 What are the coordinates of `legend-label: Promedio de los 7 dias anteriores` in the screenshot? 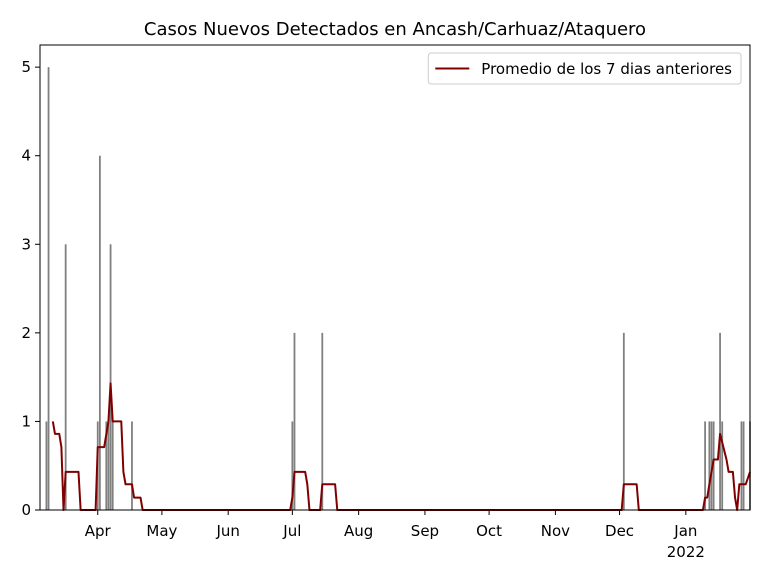 It's located at (606, 69).